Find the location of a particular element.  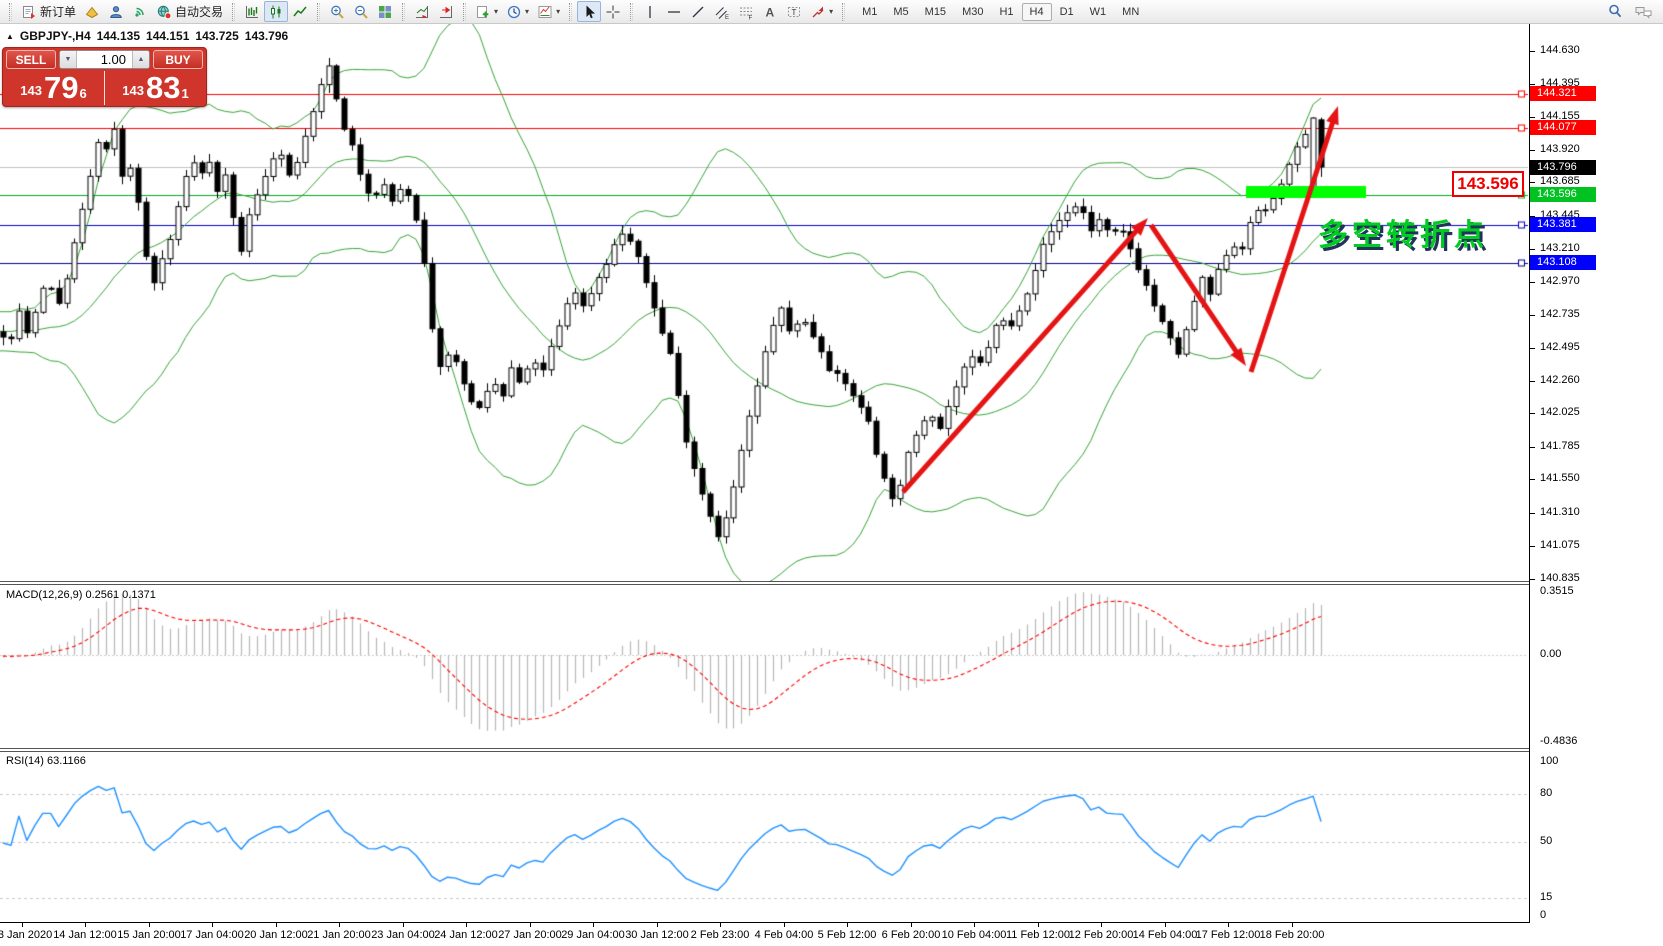

arrows-button: ▾ is located at coordinates (821, 11).